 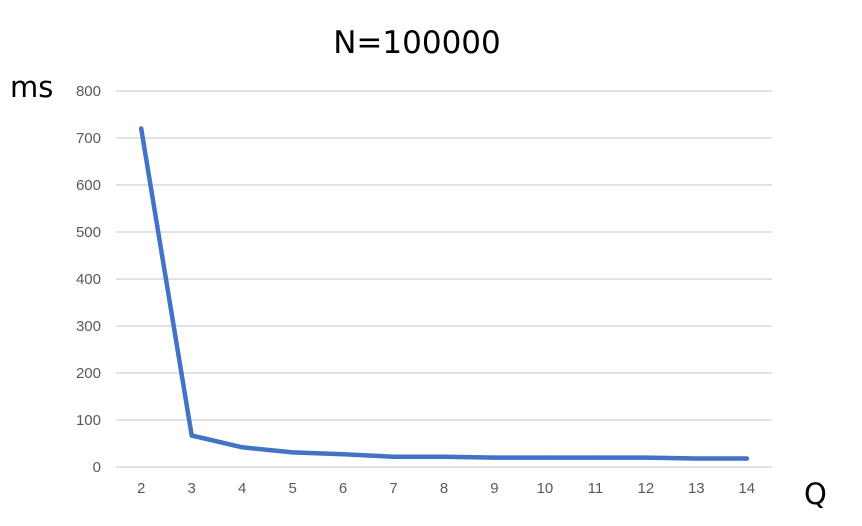 I want to click on x-axis-unit-label: Q, so click(x=815, y=494).